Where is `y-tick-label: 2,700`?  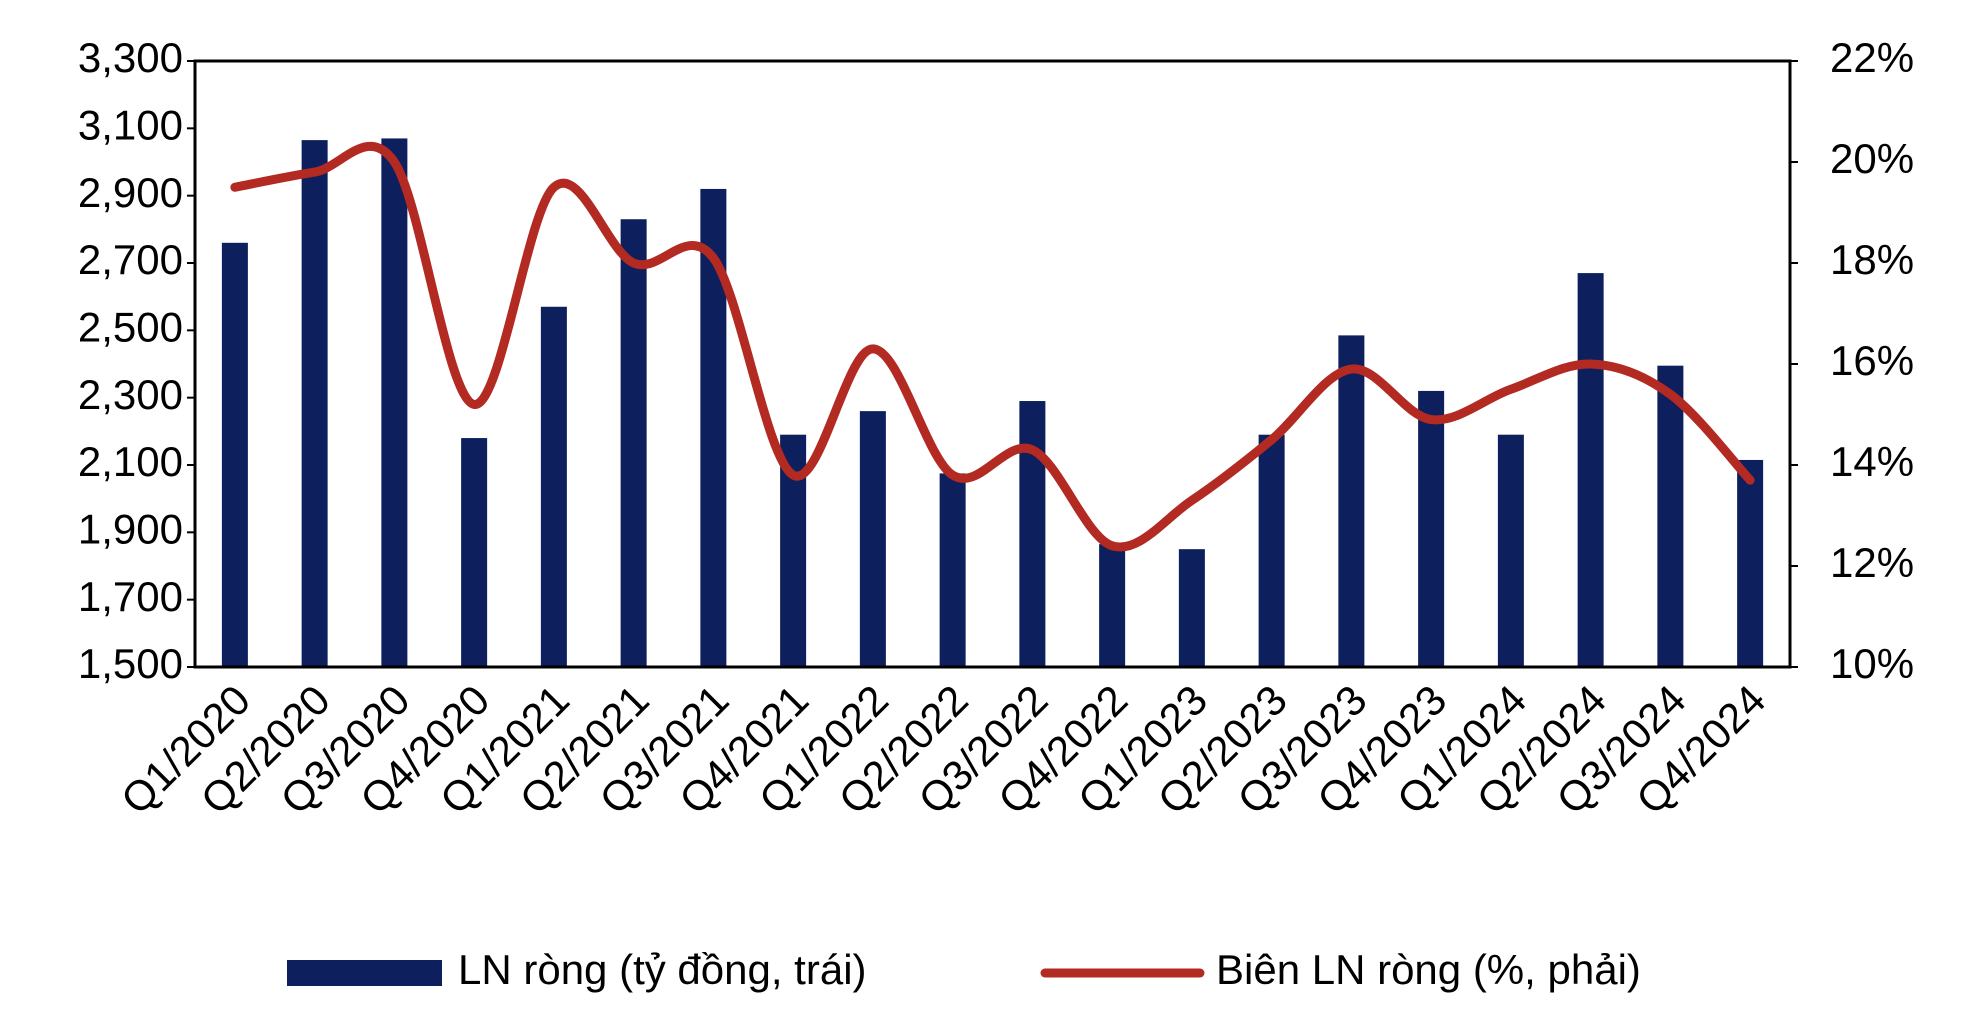
y-tick-label: 2,700 is located at coordinates (130, 259).